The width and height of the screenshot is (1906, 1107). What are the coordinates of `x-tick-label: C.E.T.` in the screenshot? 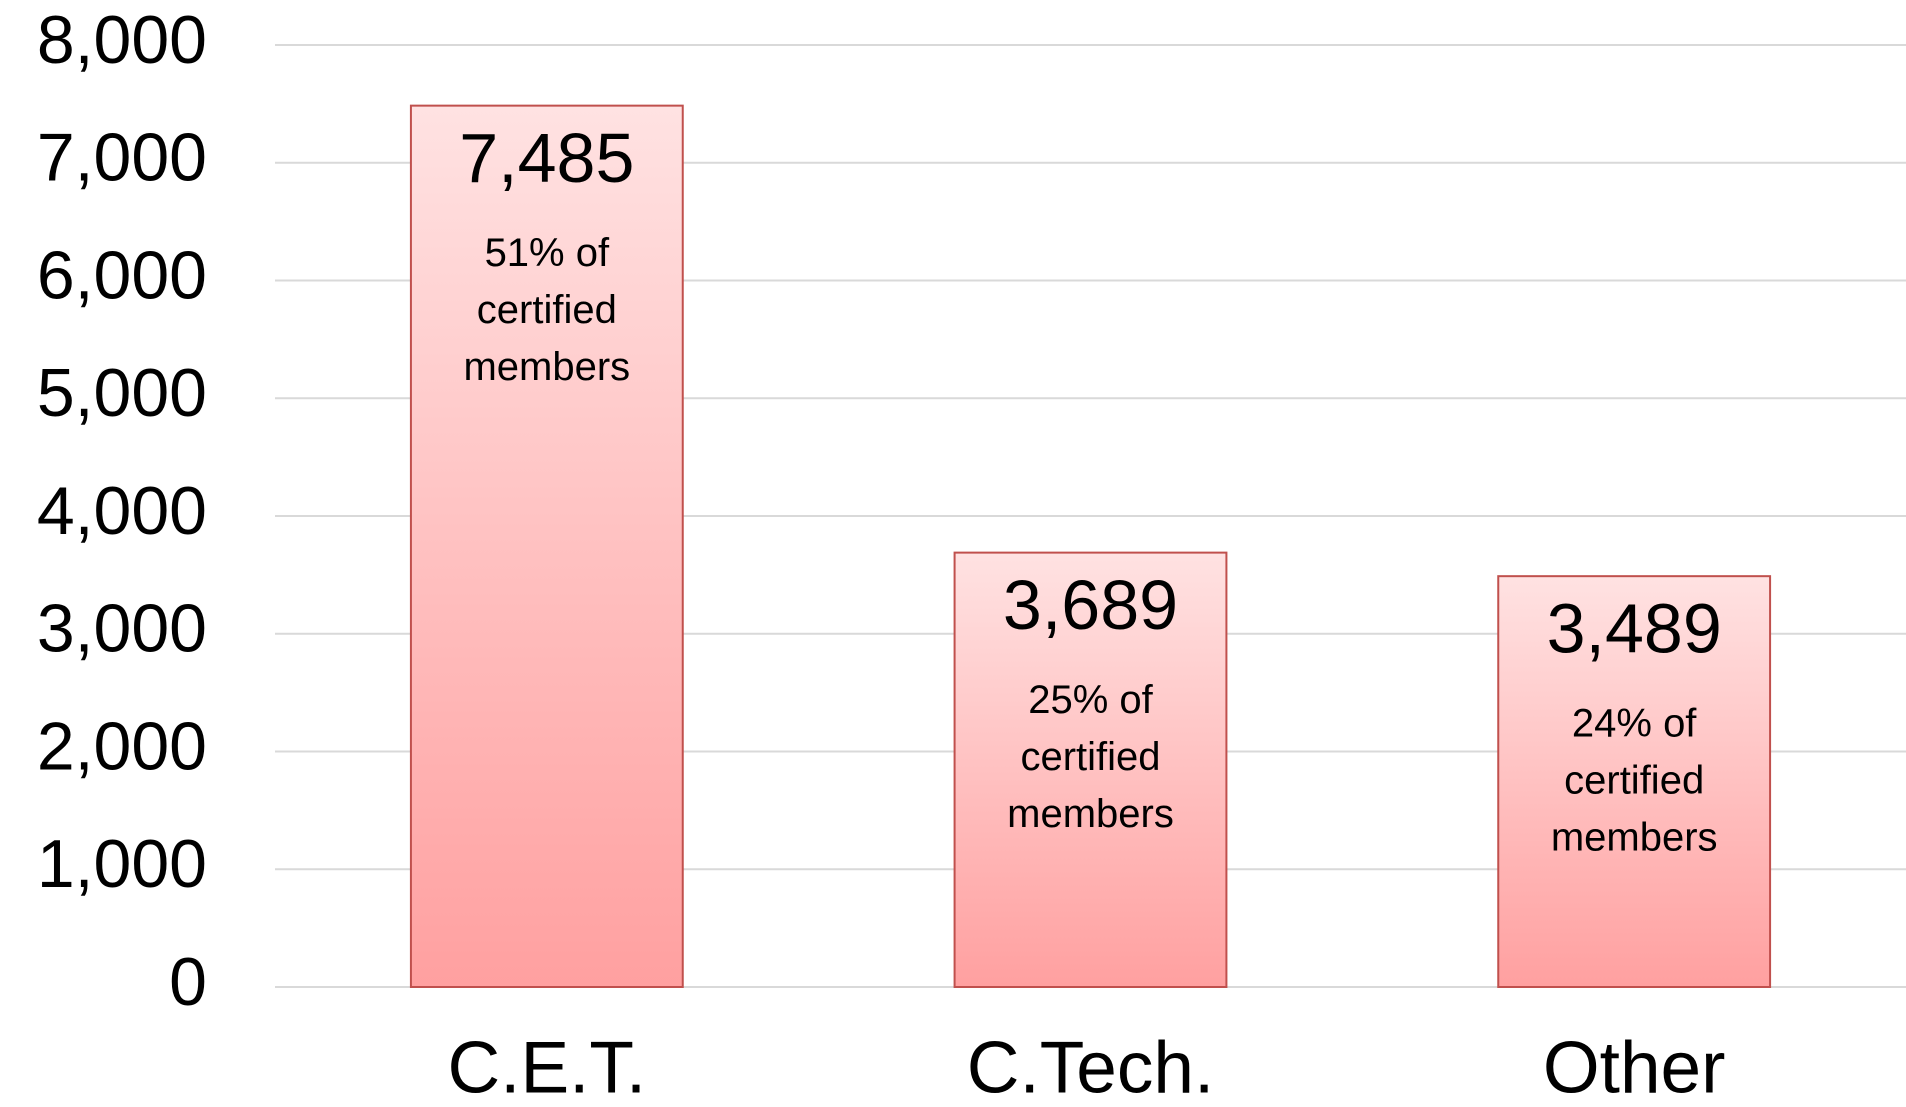 It's located at (546, 1067).